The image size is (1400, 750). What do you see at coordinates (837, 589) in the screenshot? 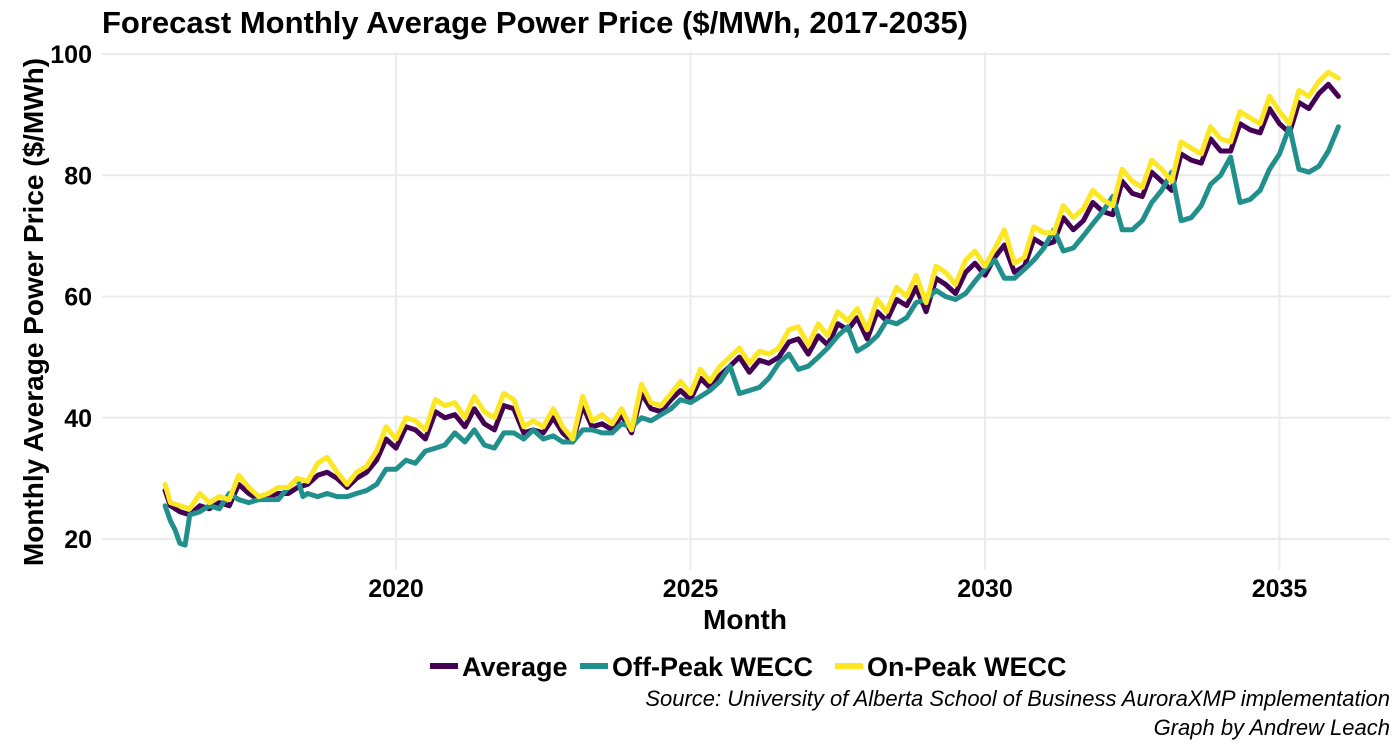
I see `x-axis-ticks: 2020 2025 2030 2035` at bounding box center [837, 589].